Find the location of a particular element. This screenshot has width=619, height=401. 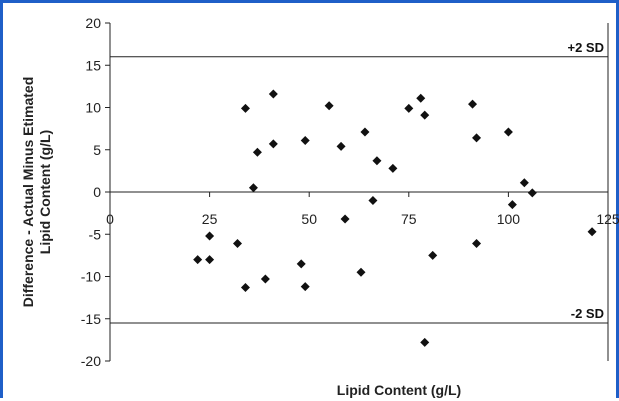

x-tick-label: 0 is located at coordinates (110, 219).